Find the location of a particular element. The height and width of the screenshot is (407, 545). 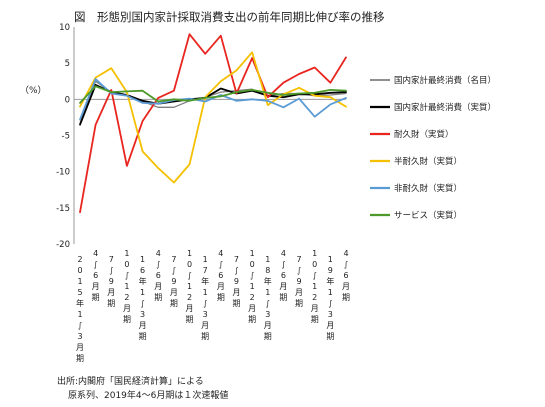

y-tick-label: 10 is located at coordinates (64, 28).